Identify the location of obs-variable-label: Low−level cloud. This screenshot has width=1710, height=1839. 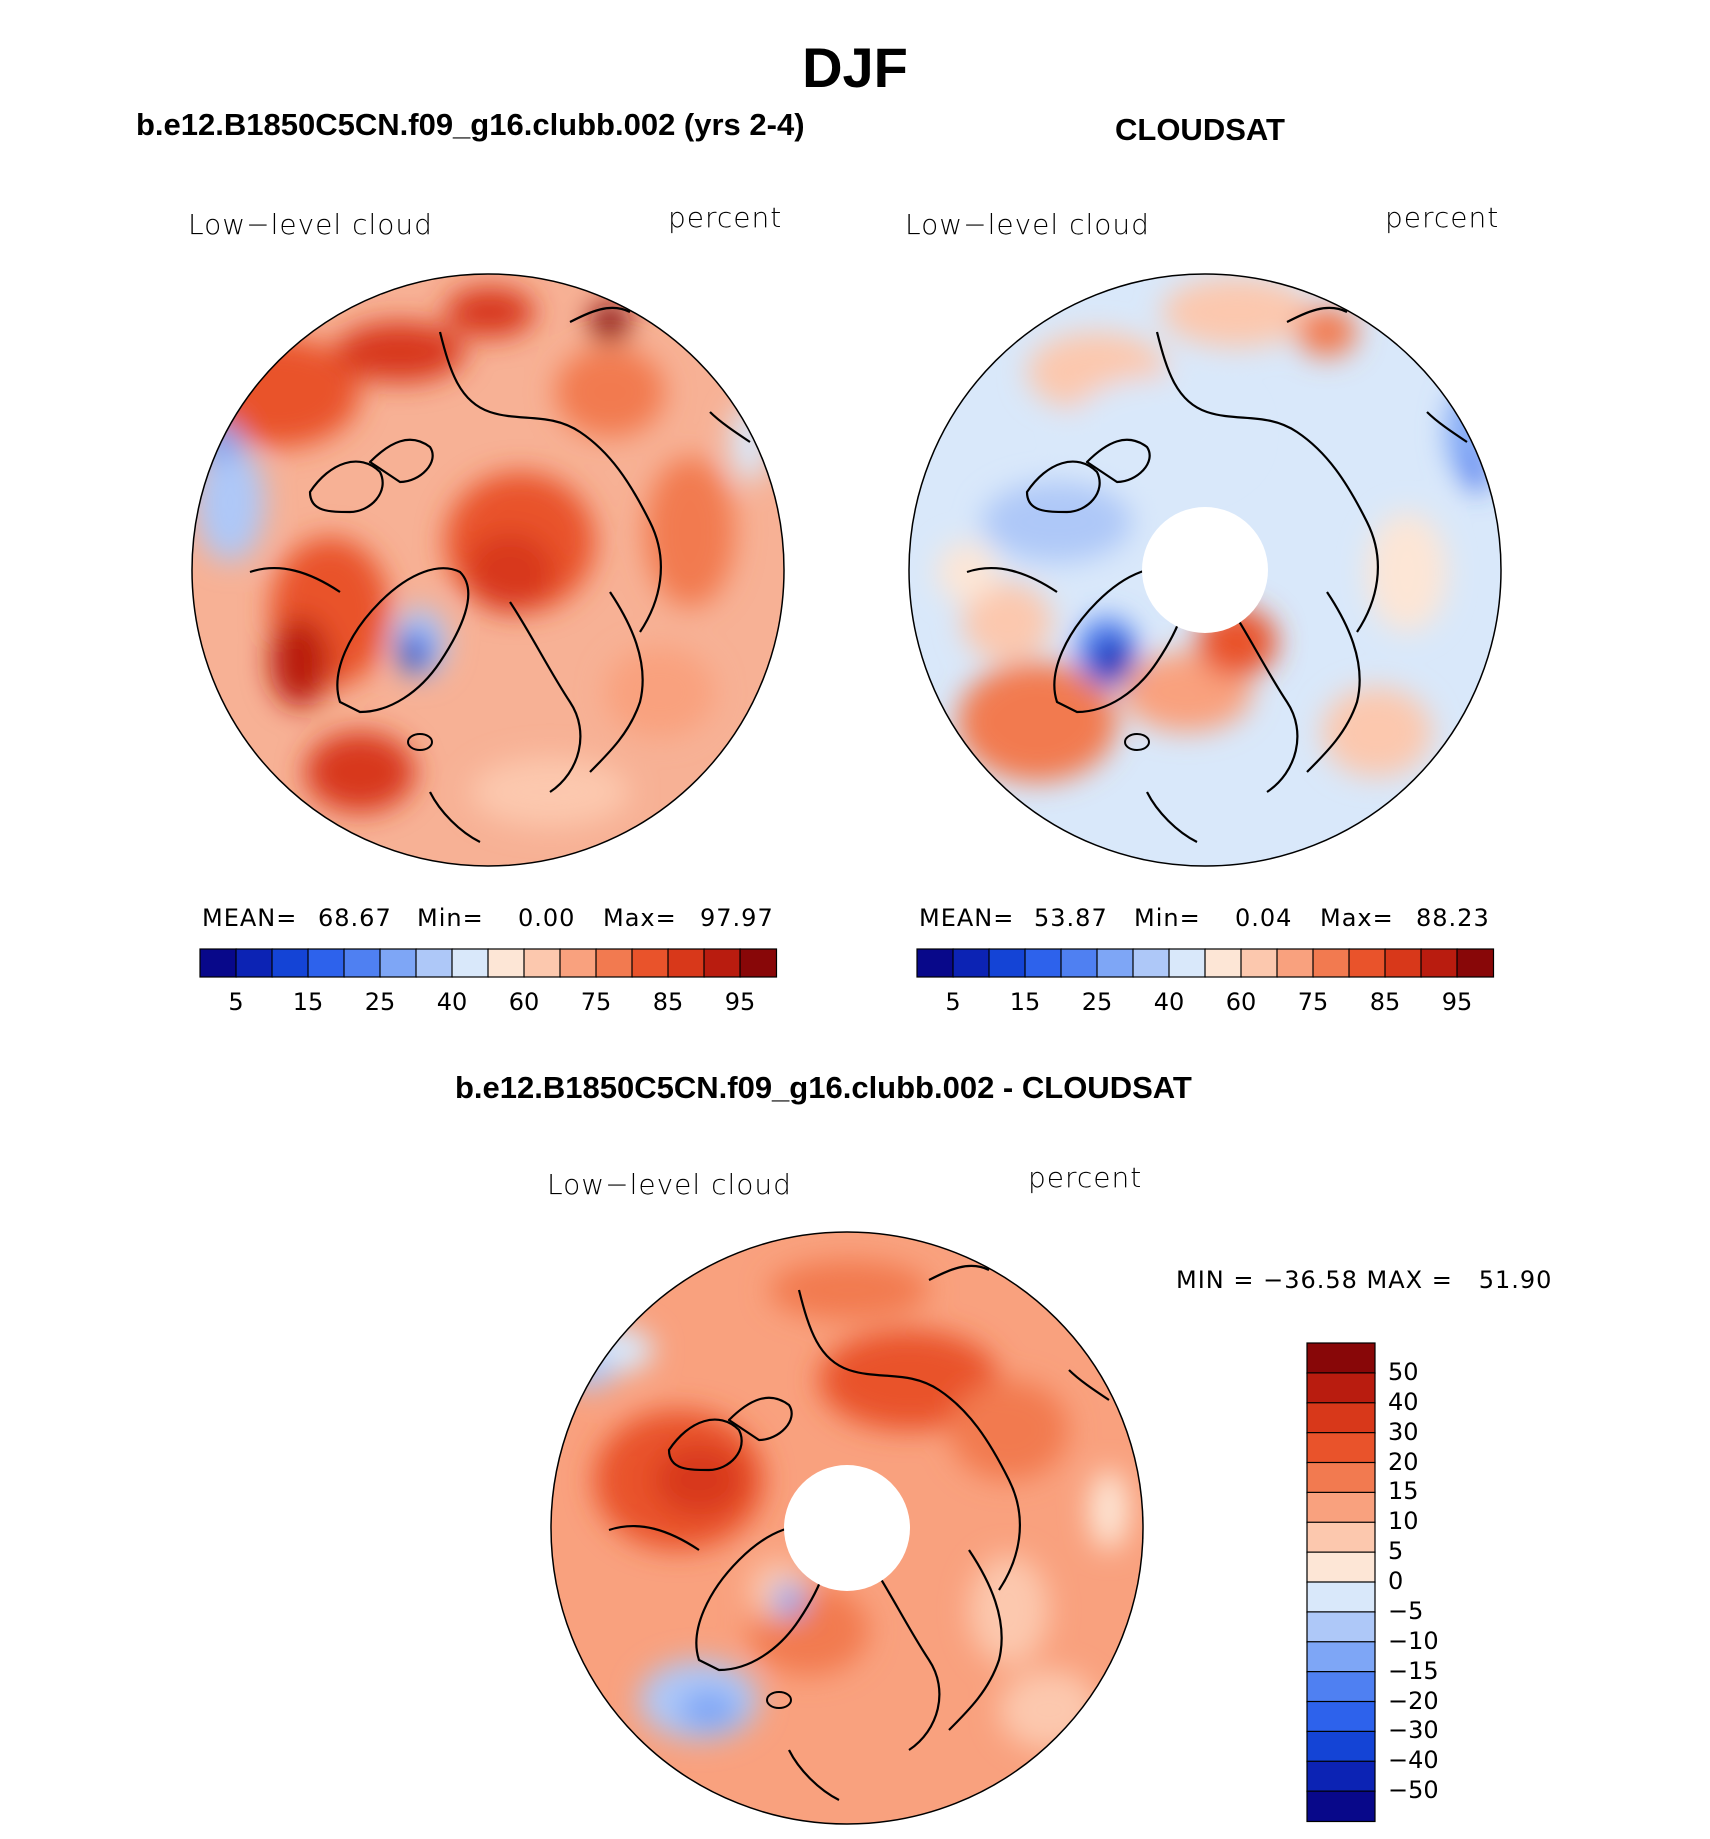
(1027, 224).